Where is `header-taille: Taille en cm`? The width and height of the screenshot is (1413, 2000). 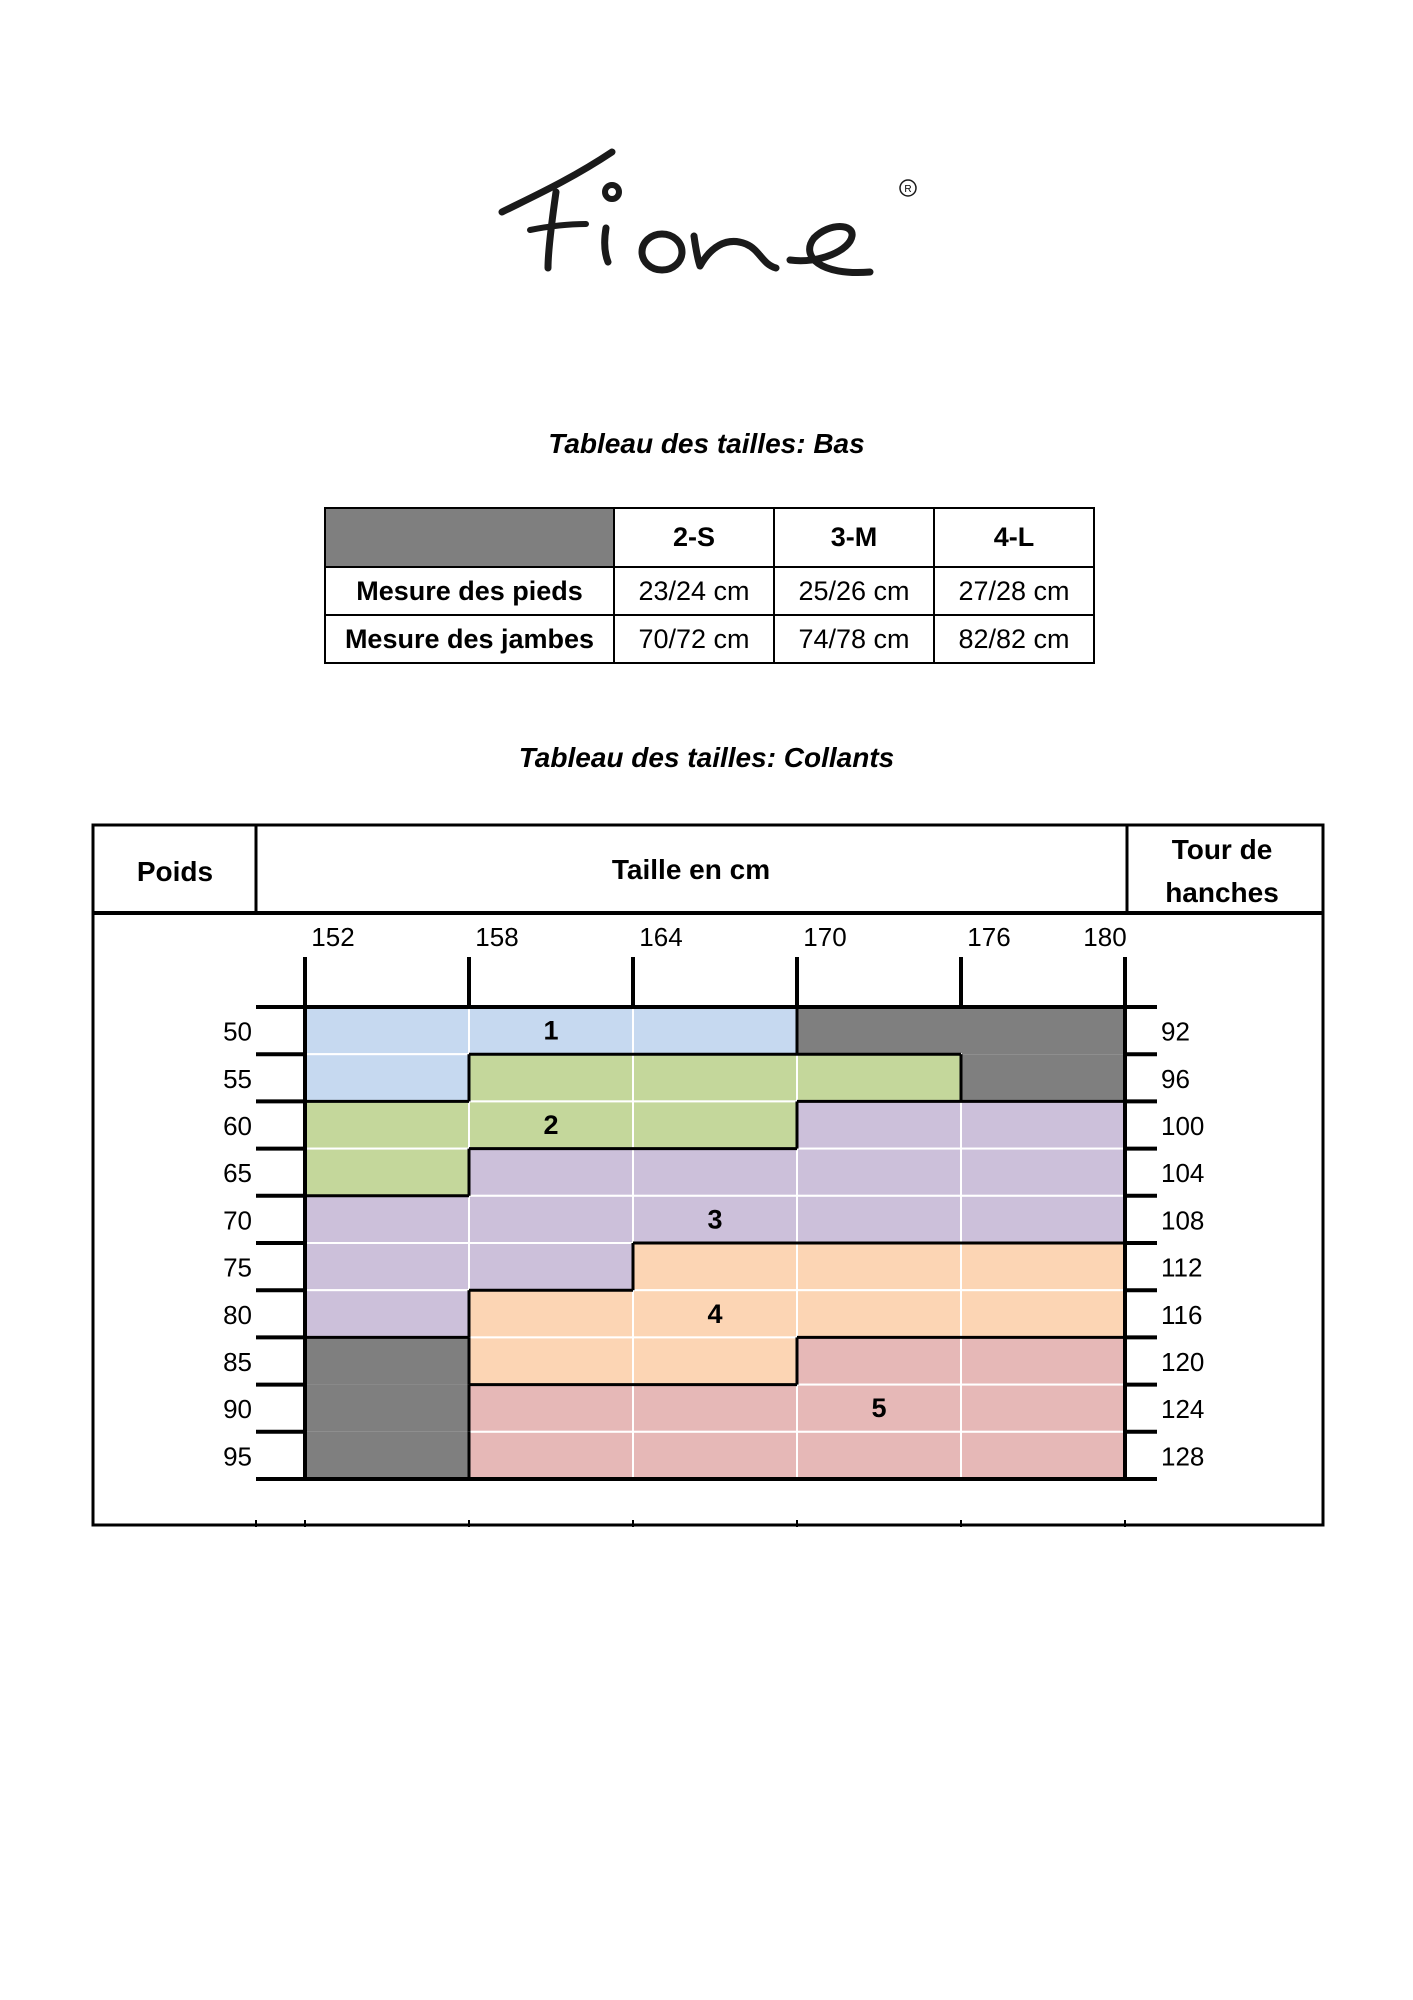 header-taille: Taille en cm is located at coordinates (691, 869).